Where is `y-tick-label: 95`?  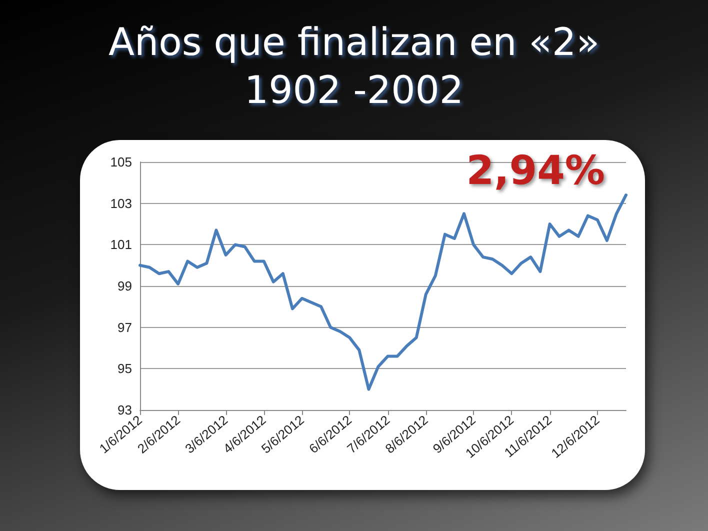
y-tick-label: 95 is located at coordinates (125, 368).